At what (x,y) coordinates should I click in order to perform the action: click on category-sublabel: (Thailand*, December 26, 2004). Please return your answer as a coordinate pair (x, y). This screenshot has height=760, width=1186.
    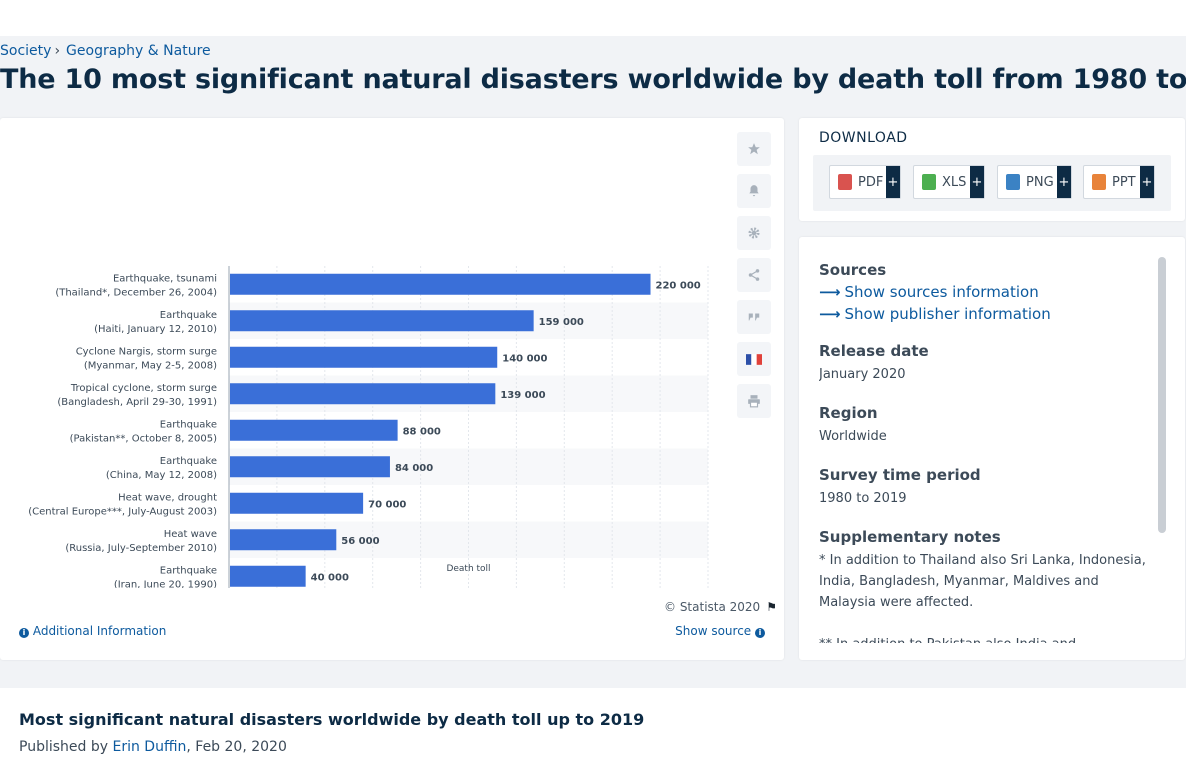
    Looking at the image, I should click on (136, 292).